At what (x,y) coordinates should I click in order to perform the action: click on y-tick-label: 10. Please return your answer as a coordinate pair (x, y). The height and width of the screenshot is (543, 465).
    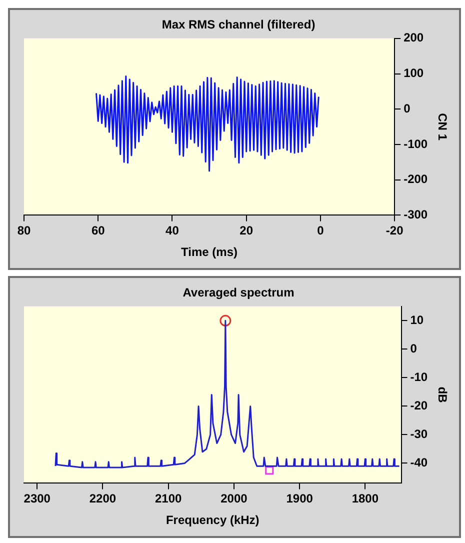
    Looking at the image, I should click on (417, 319).